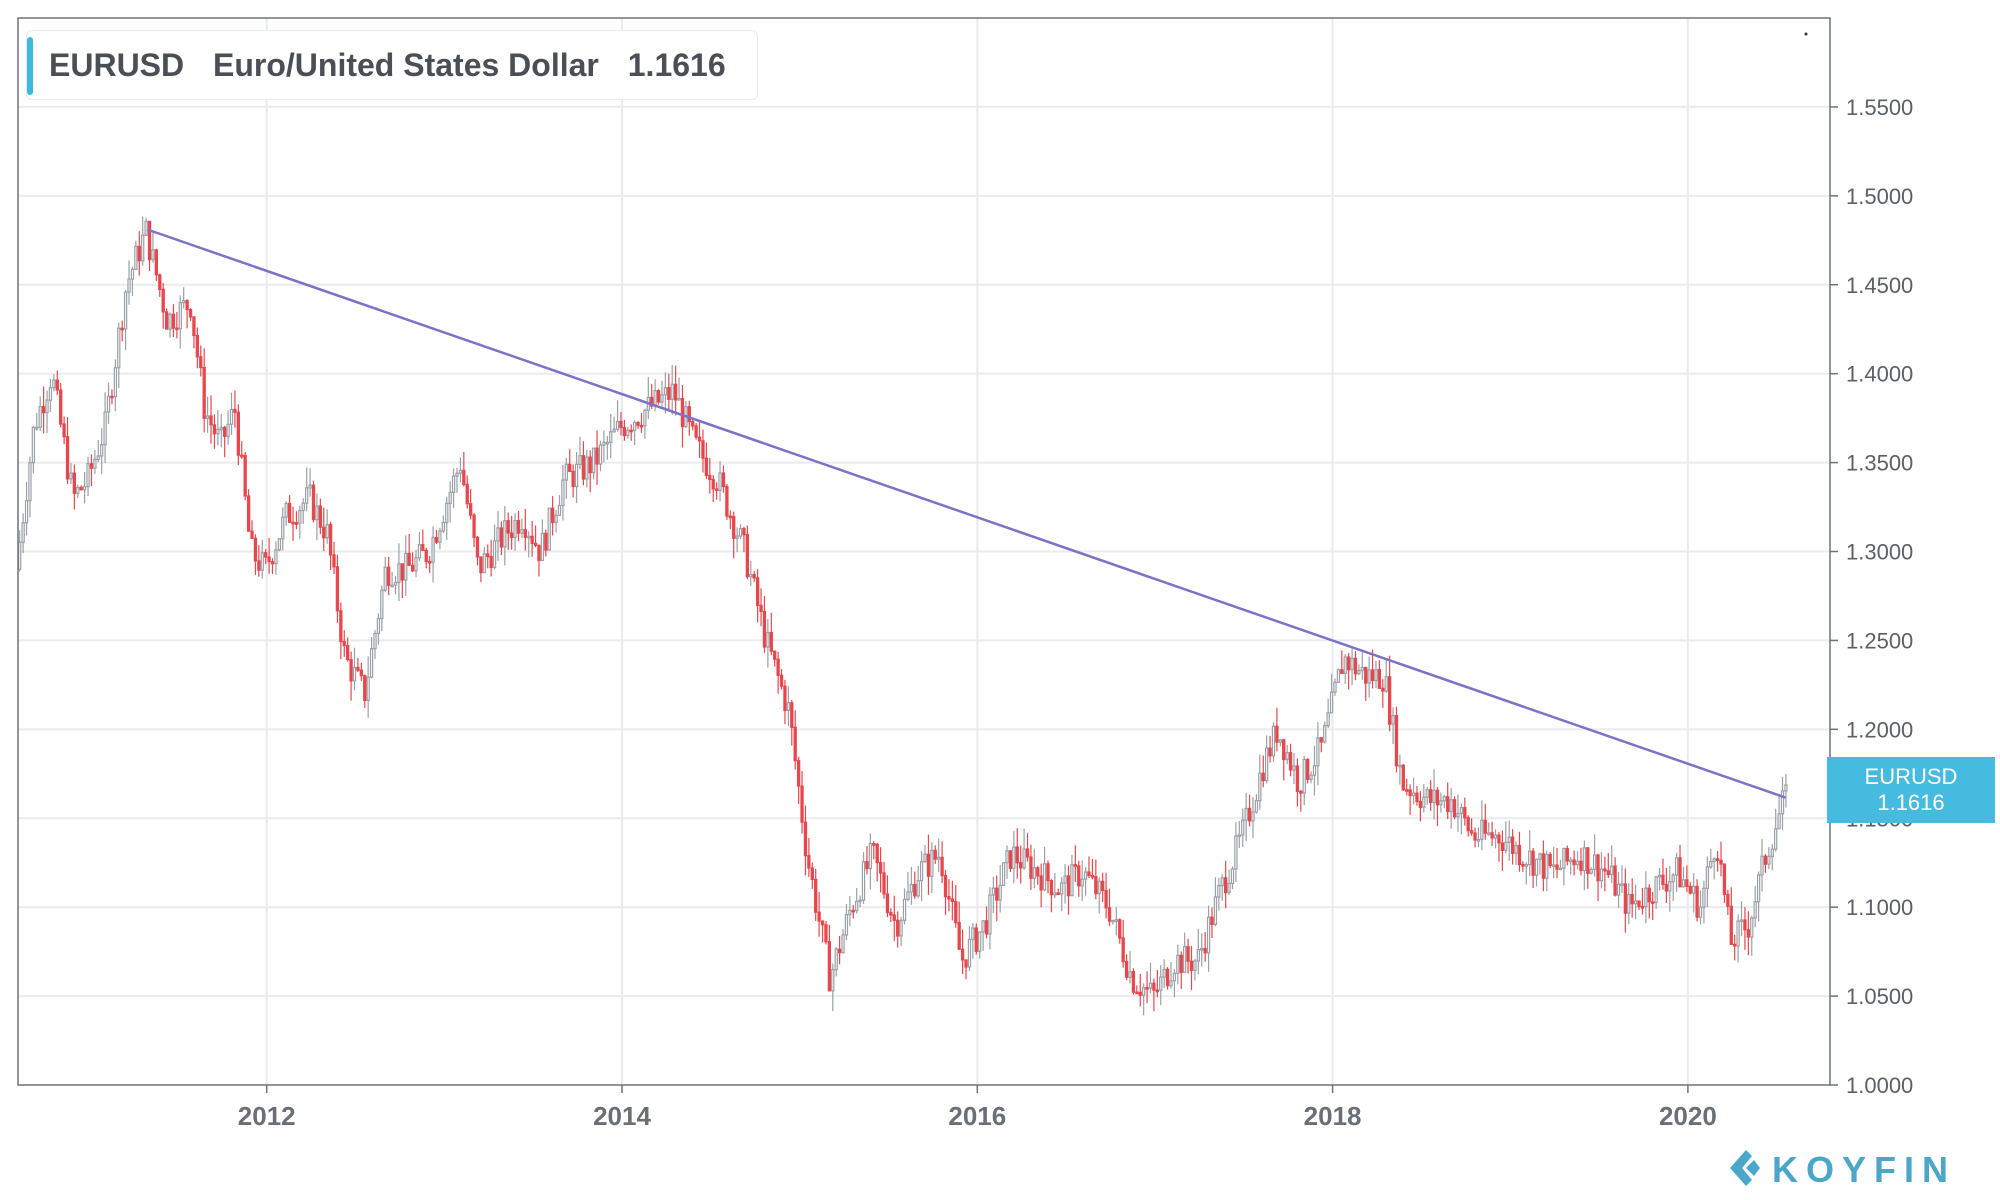  I want to click on legend-text: EURUSD Euro/United States Dollar 1.1616, so click(397, 65).